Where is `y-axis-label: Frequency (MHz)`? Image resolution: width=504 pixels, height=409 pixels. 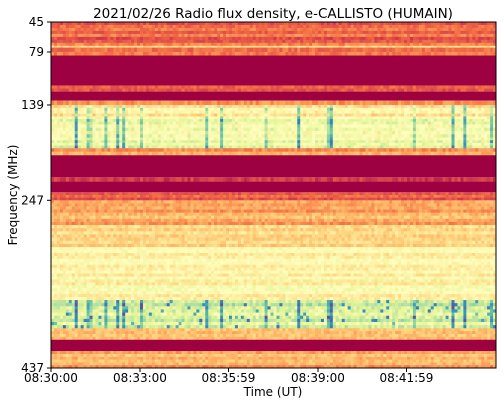 y-axis-label: Frequency (MHz) is located at coordinates (13, 195).